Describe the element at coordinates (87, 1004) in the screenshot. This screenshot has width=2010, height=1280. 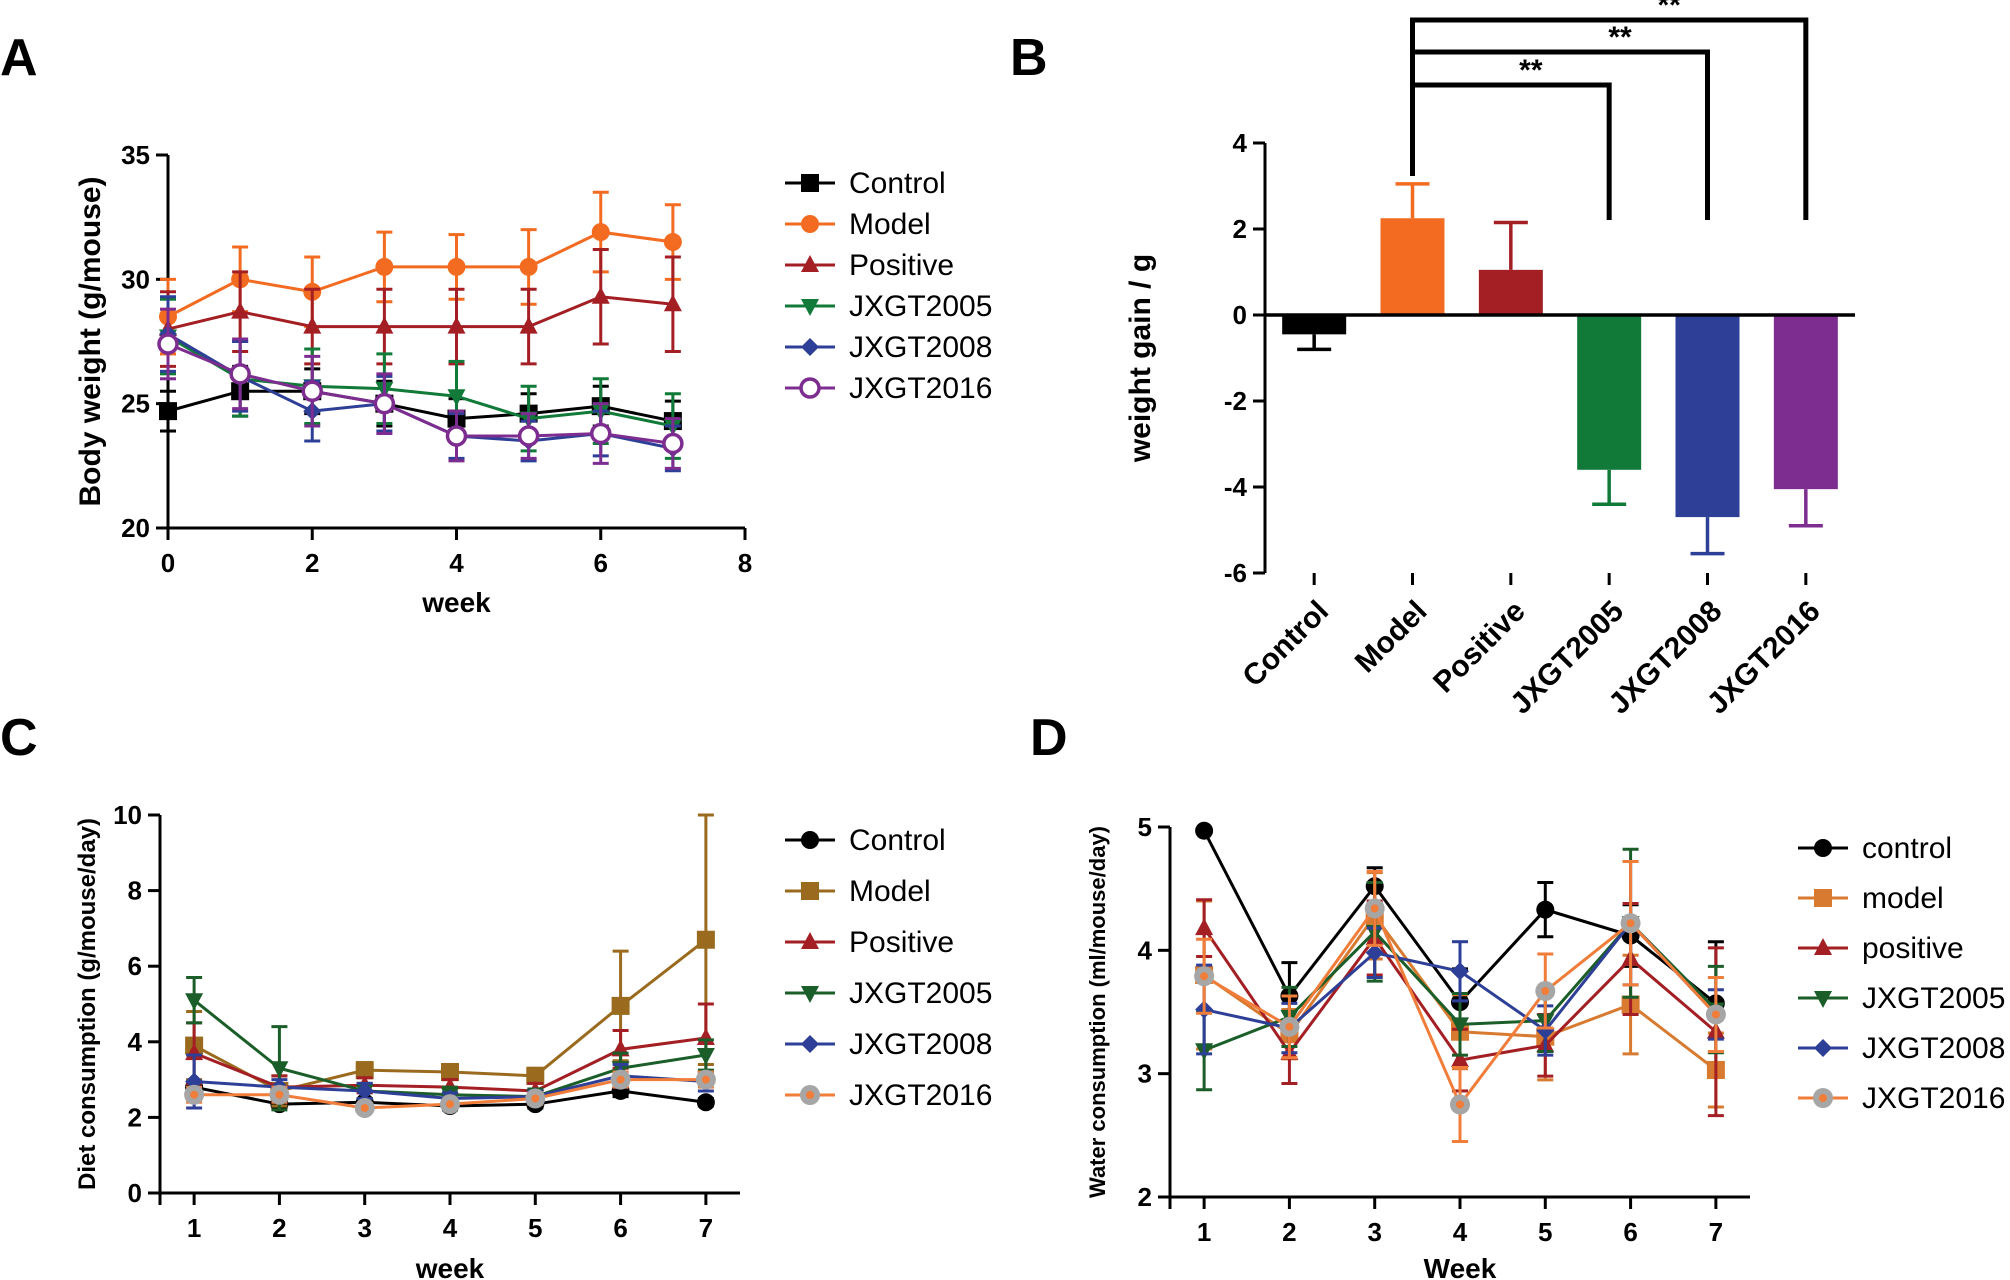
I see `y-axis-label: Diet consumption (g/mouse/day)` at that location.